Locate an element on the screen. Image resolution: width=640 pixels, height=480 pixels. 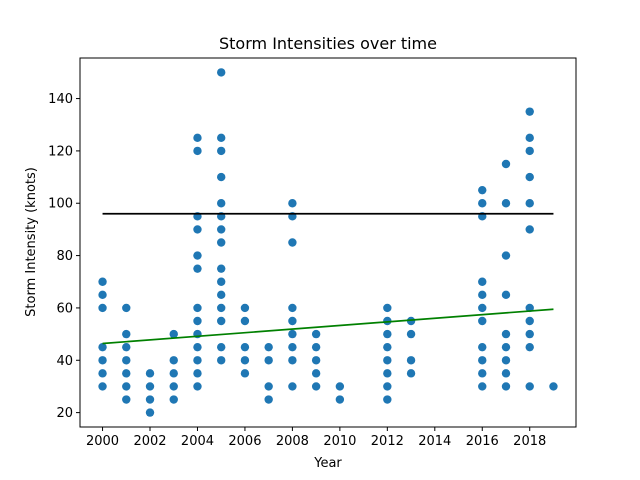
x-tick-label: 2000 is located at coordinates (102, 441).